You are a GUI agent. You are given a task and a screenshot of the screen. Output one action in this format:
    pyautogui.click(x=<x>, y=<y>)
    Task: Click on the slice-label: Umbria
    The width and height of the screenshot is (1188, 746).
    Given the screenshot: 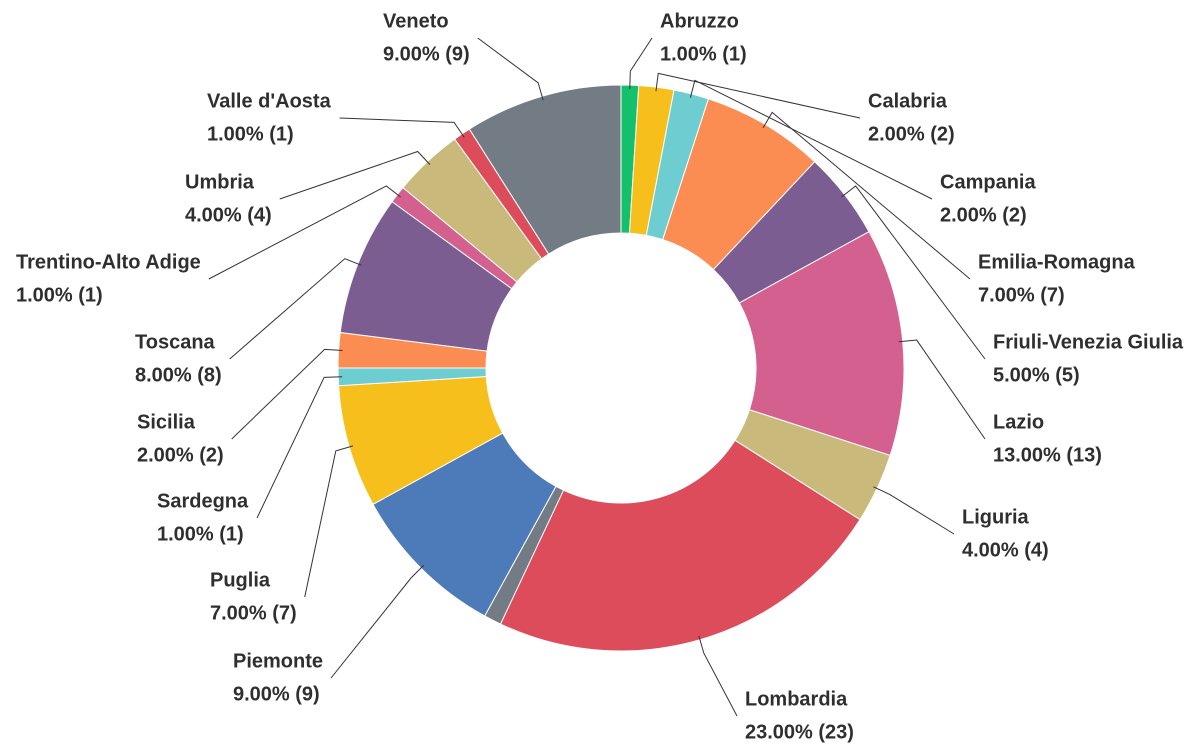 What is the action you would take?
    pyautogui.click(x=220, y=182)
    